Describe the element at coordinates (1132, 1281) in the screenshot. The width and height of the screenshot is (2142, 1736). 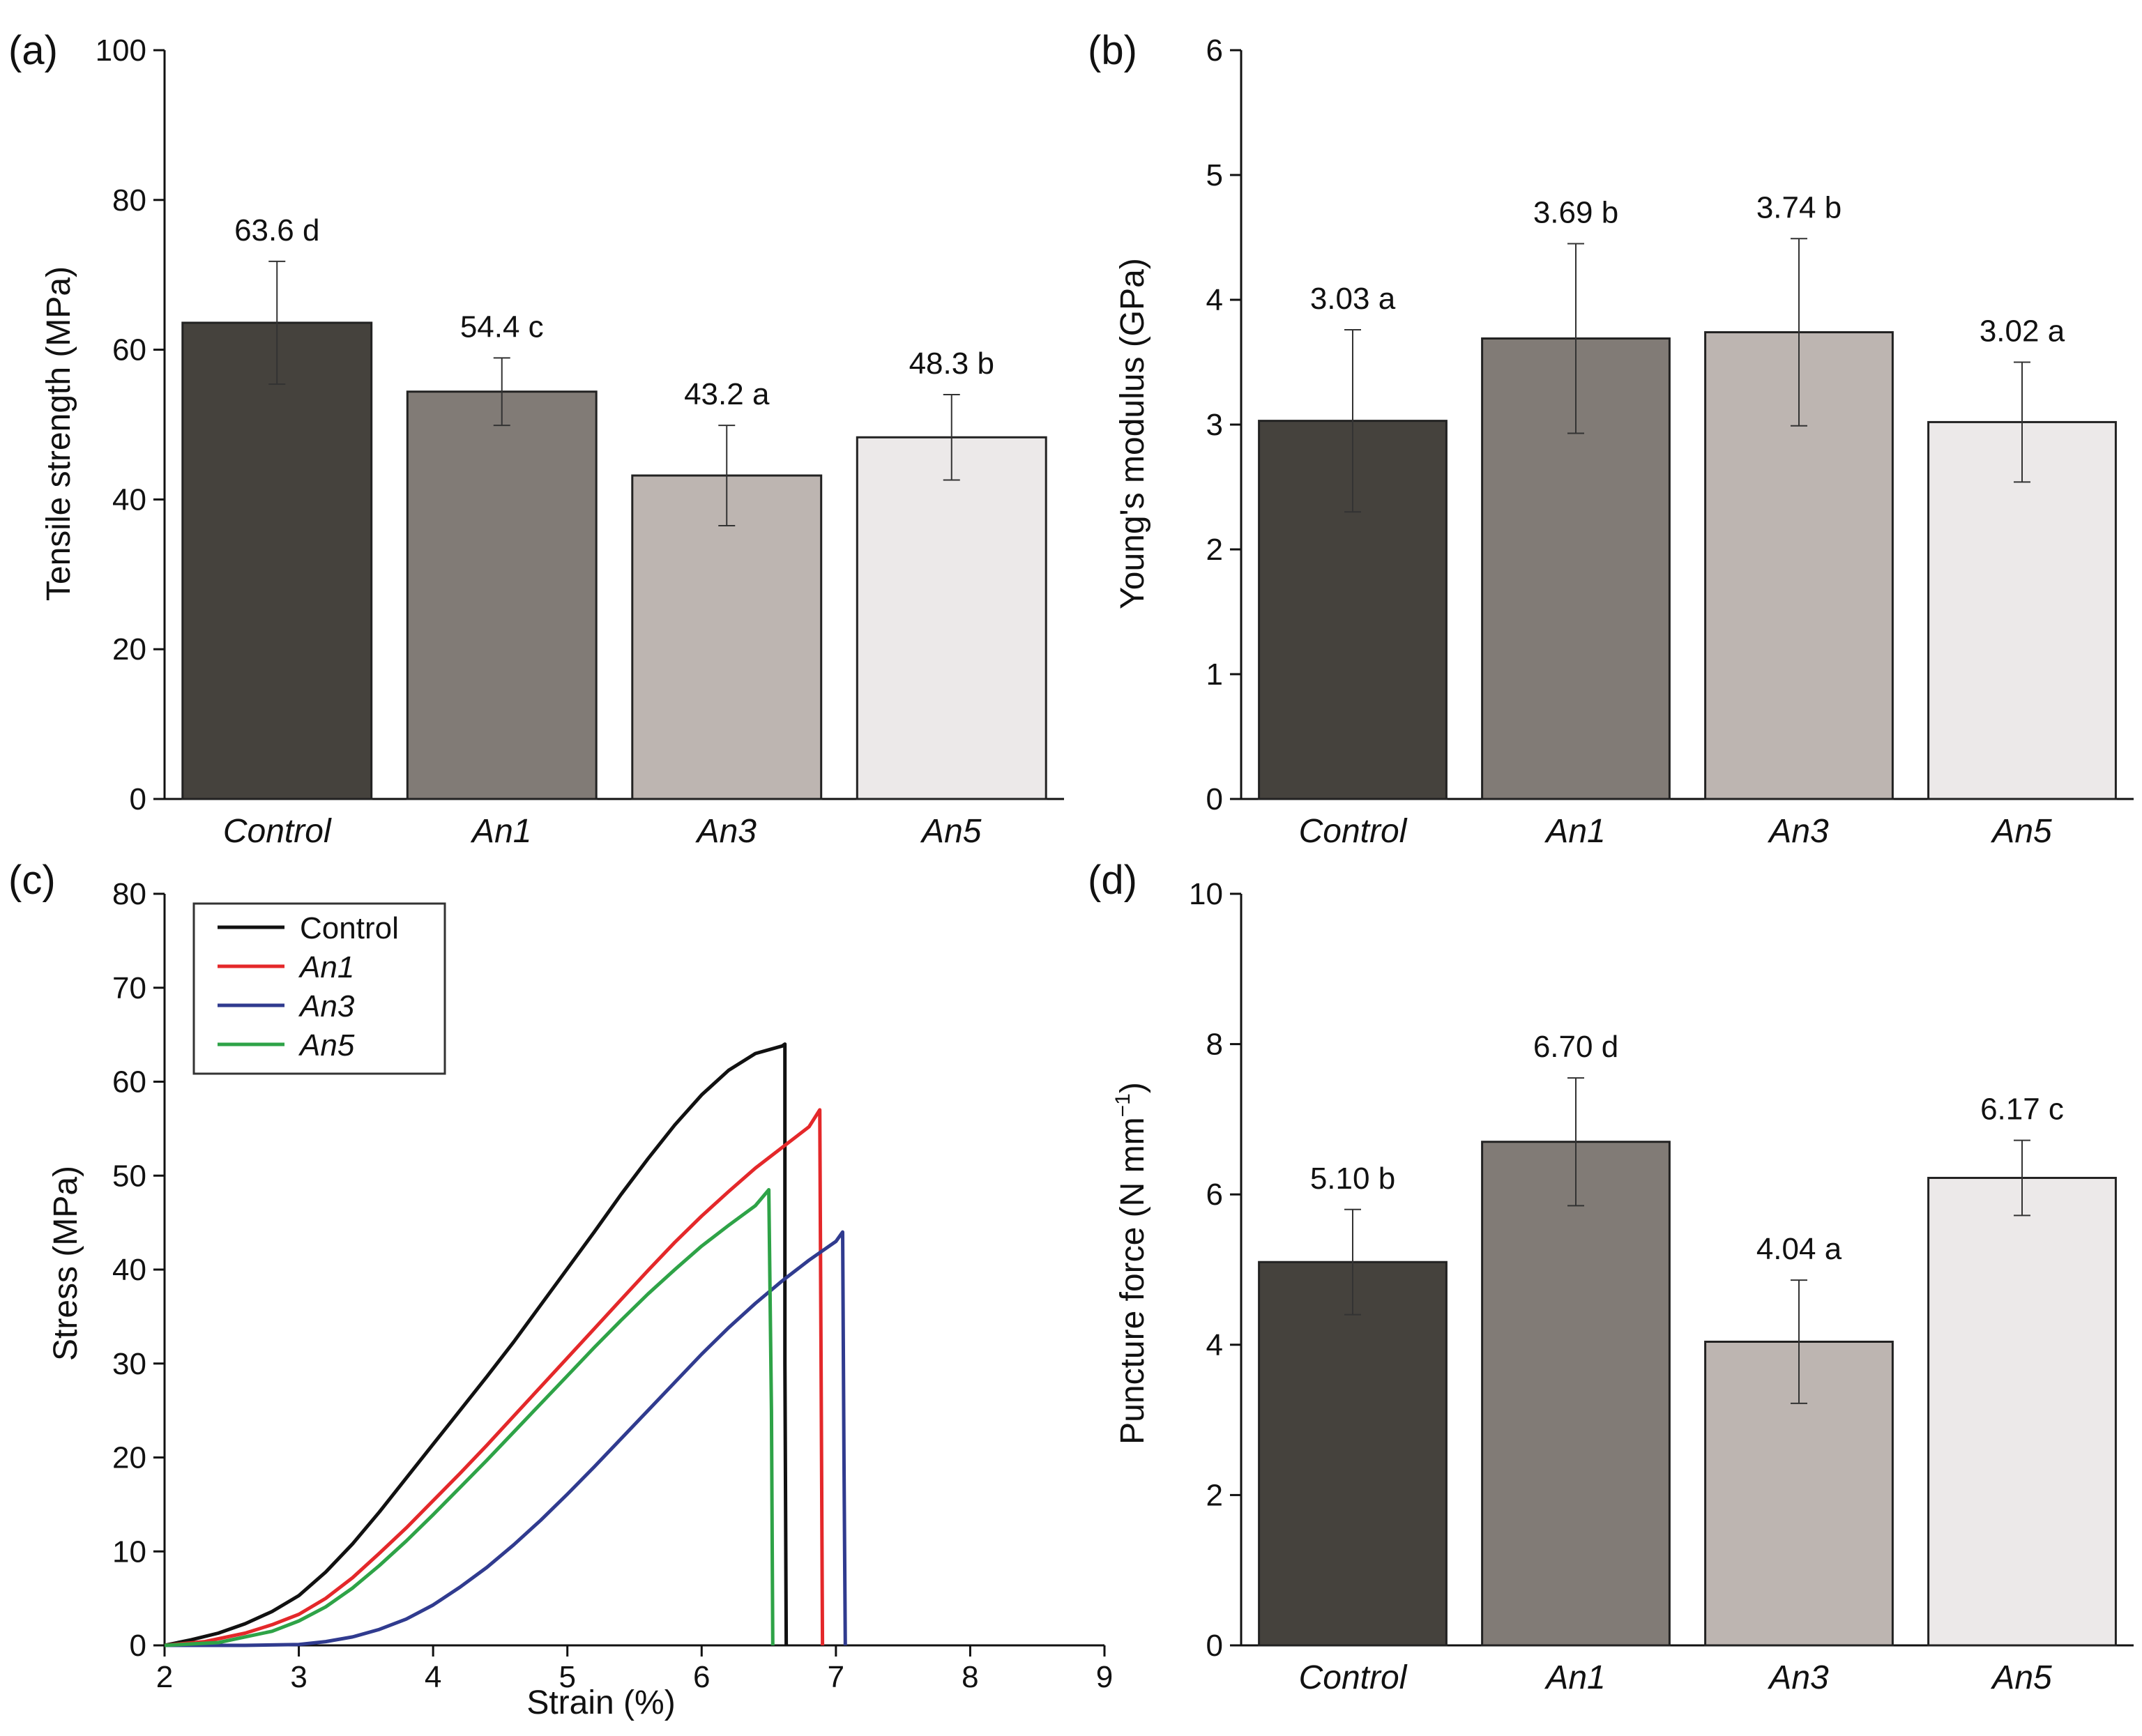
I see `y-axis-title-d-main: Puncture force (N mm` at that location.